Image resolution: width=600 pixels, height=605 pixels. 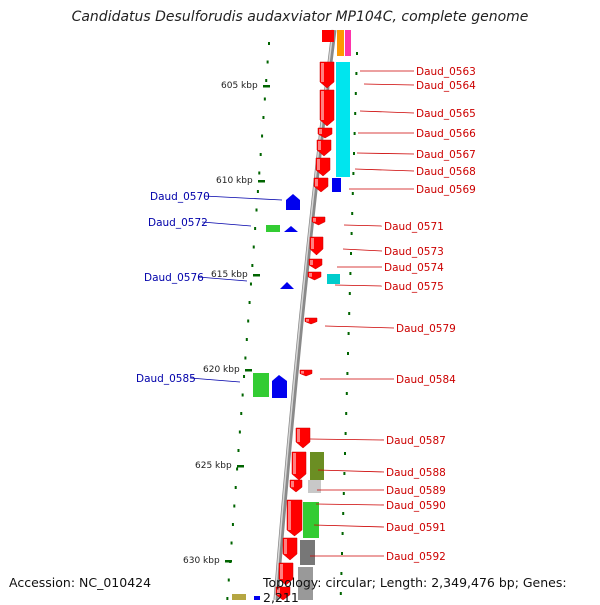 I want to click on left-gene-label: Daud_0570, so click(x=180, y=197).